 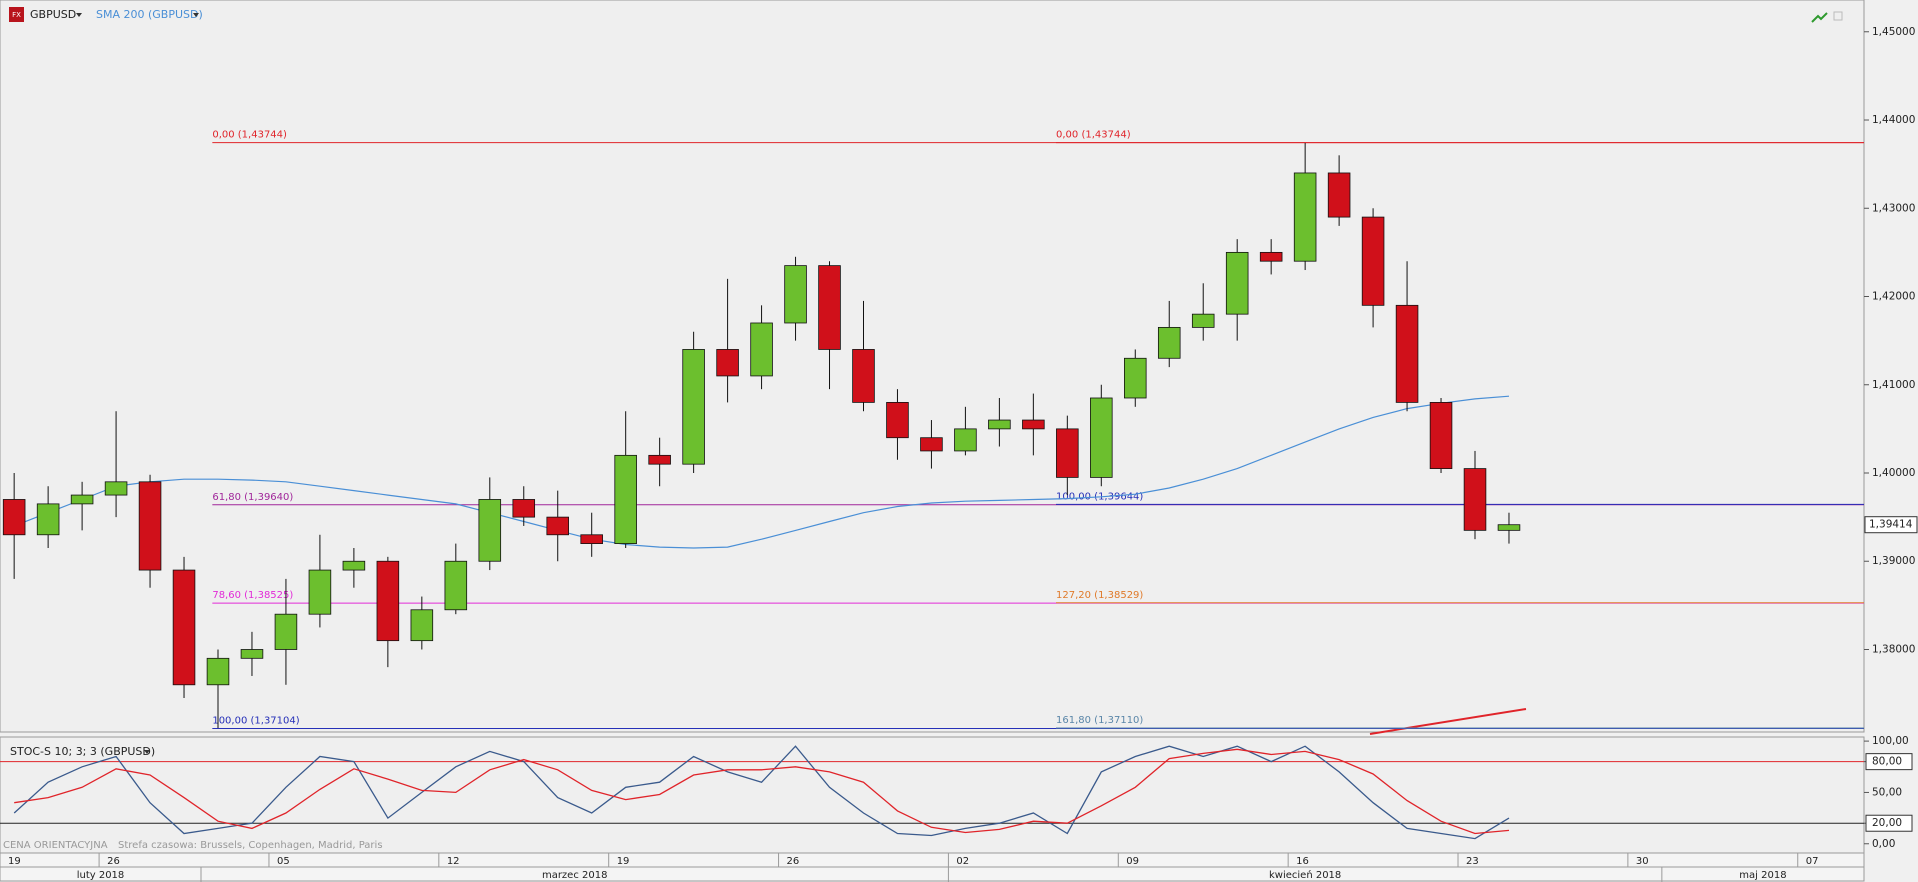 What do you see at coordinates (149, 14) in the screenshot?
I see `indicator-name: SMA 200 (GBPUSD)` at bounding box center [149, 14].